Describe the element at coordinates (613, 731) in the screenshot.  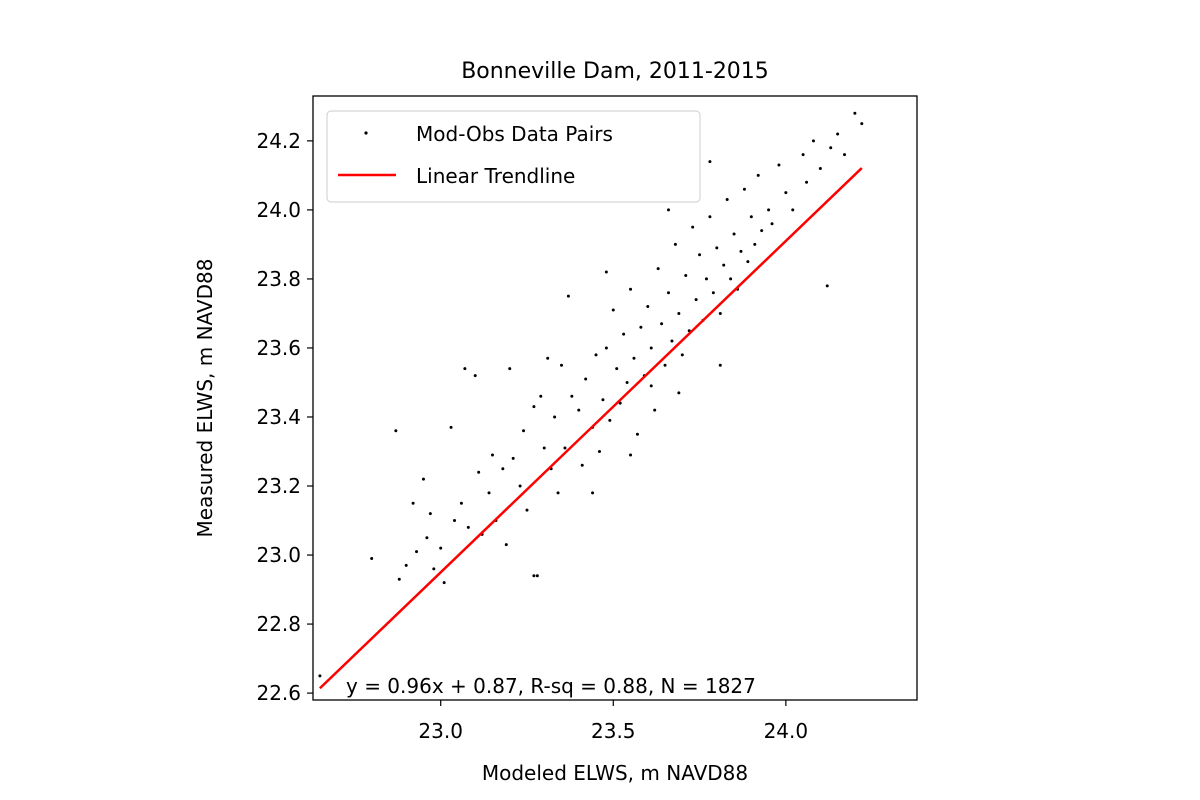
I see `x-tick-label: 23.5` at that location.